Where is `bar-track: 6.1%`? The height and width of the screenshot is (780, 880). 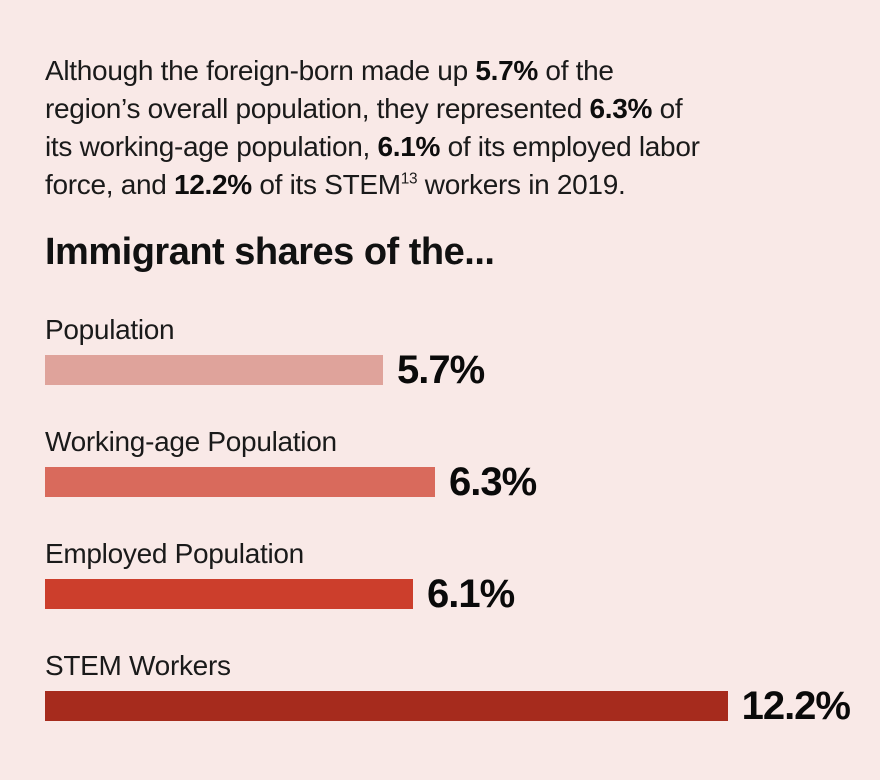 bar-track: 6.1% is located at coordinates (447, 594).